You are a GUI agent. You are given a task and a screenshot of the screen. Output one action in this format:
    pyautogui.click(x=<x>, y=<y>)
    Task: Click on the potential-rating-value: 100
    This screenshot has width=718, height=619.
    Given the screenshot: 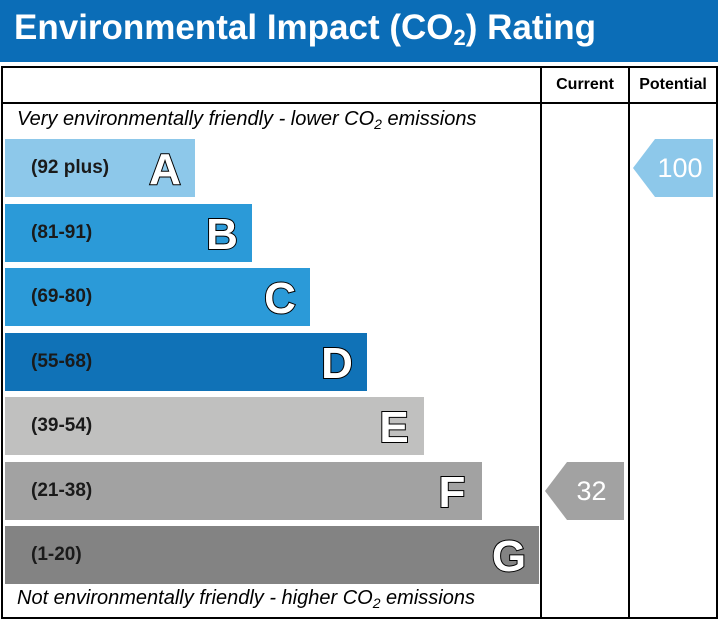 What is the action you would take?
    pyautogui.click(x=680, y=168)
    